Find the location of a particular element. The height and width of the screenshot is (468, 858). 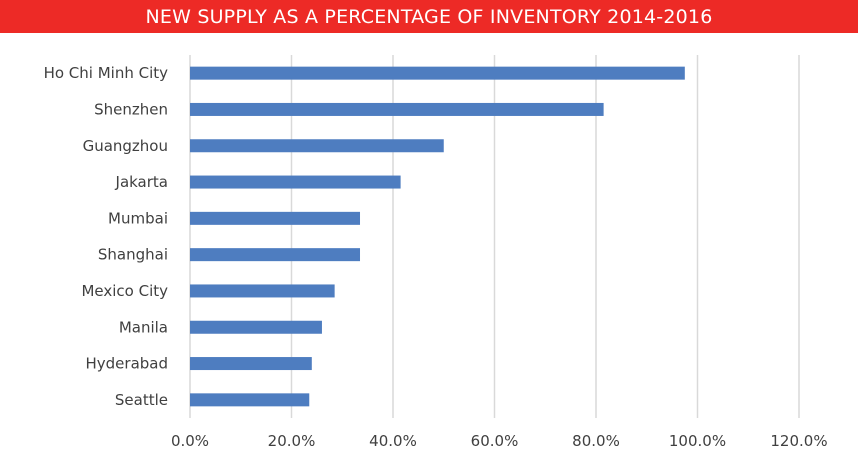

x-tick-label: 60.0% is located at coordinates (495, 441).